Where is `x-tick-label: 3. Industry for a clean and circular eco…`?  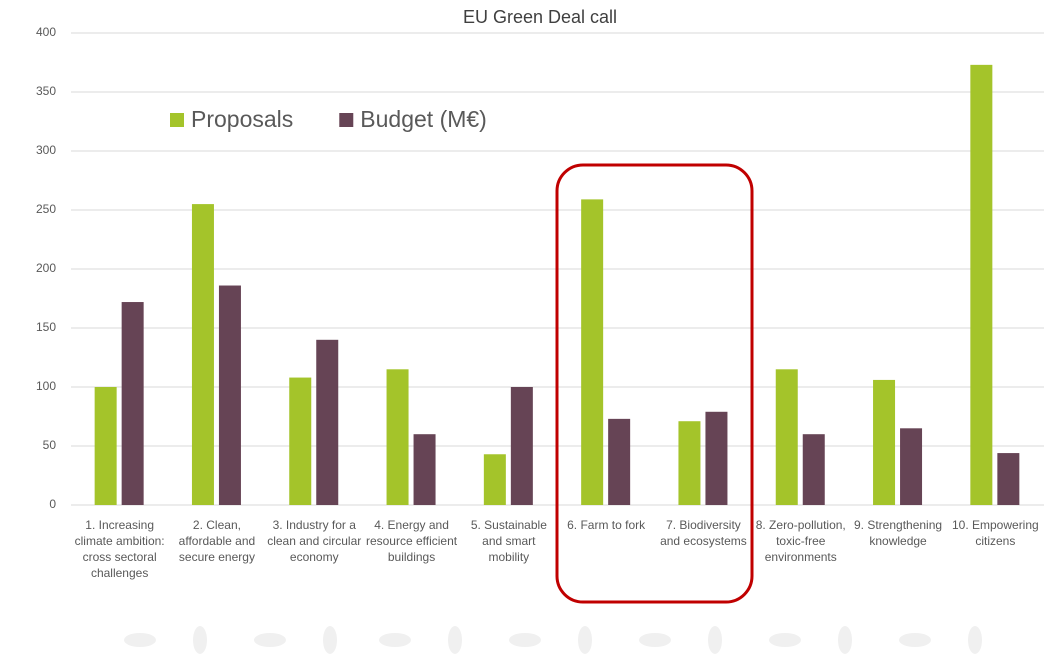
x-tick-label: 3. Industry for a clean and circular eco… is located at coordinates (314, 541).